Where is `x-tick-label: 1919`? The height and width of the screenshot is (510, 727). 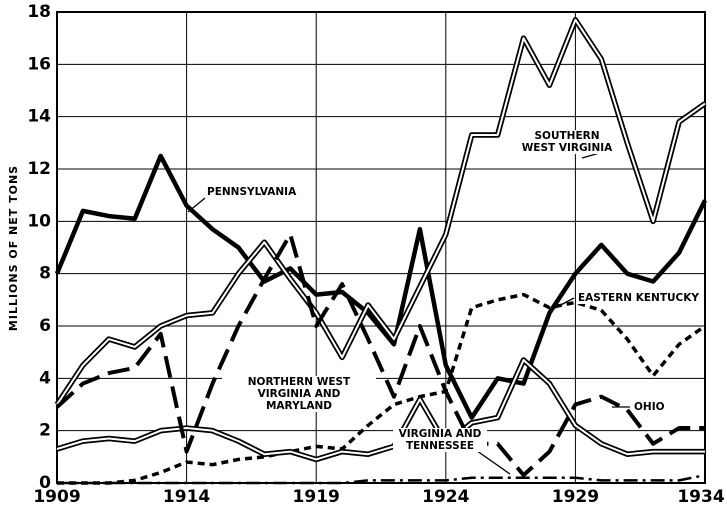 x-tick-label: 1919 is located at coordinates (316, 497).